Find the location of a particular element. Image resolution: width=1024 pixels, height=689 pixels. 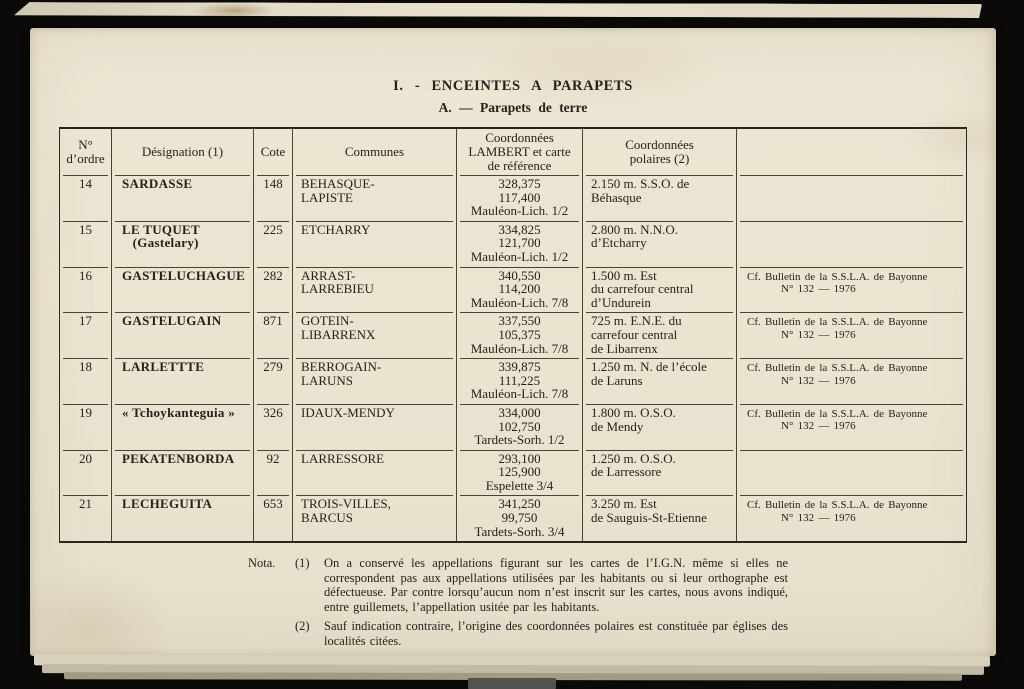

cell-numero-ordre: 17 is located at coordinates (86, 335).